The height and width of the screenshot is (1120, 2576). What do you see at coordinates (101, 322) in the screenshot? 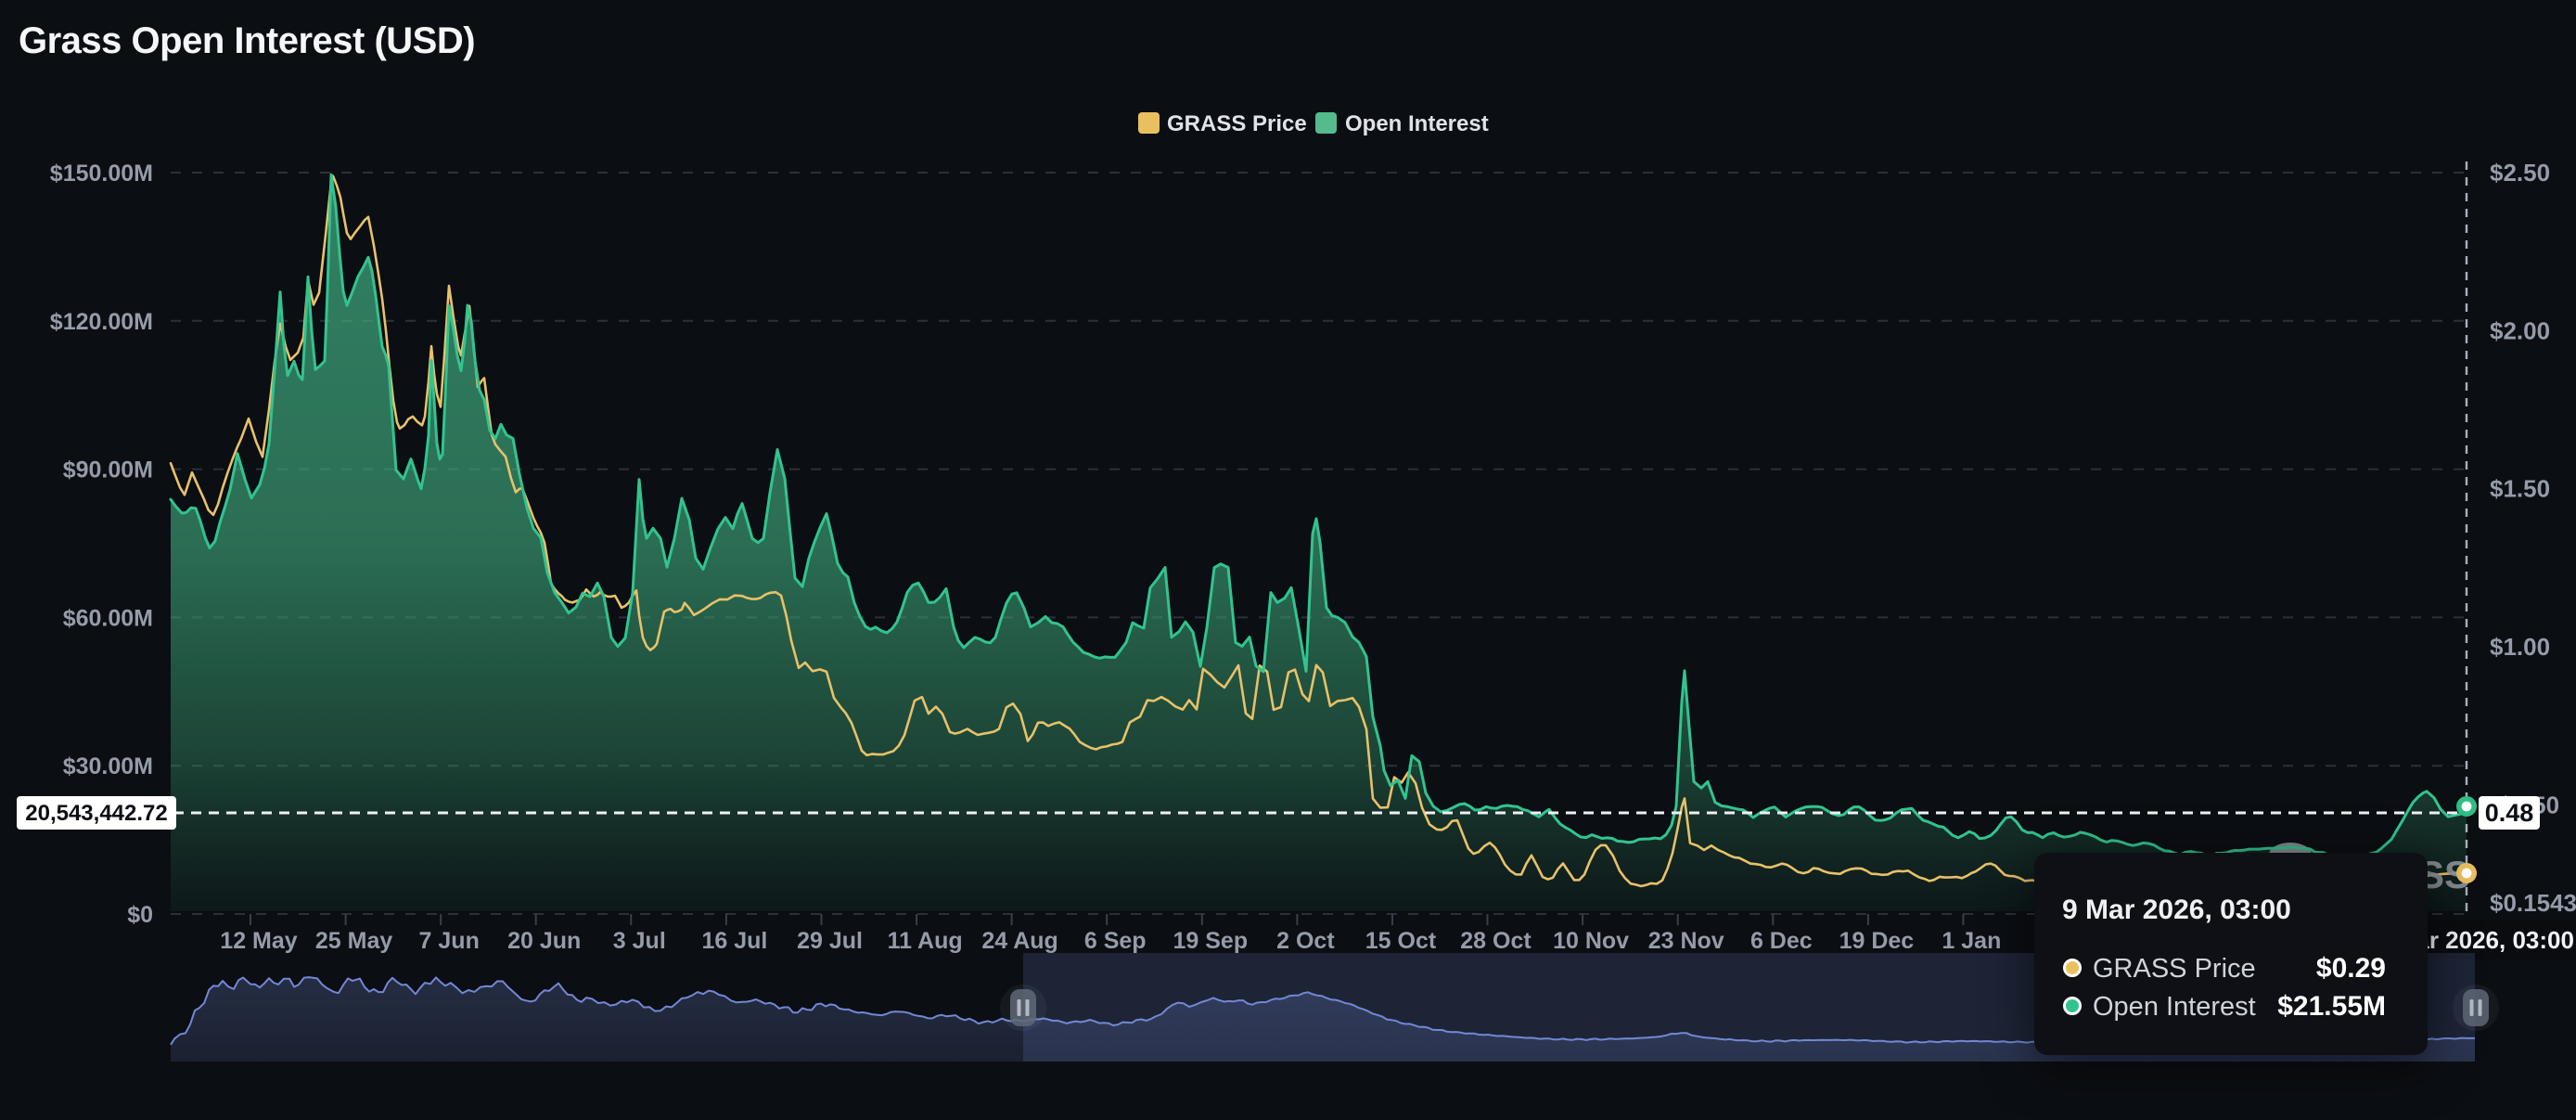
I see `svg-text: $120.00M` at bounding box center [101, 322].